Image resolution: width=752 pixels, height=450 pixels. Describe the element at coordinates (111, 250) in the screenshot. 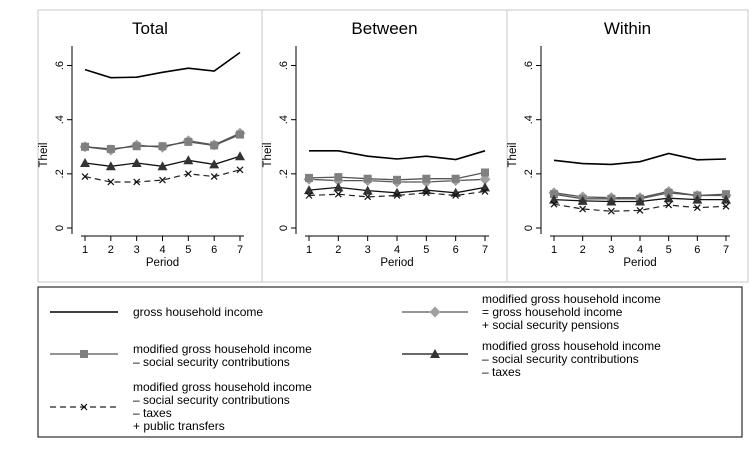

I see `x-tick-label: 2` at that location.